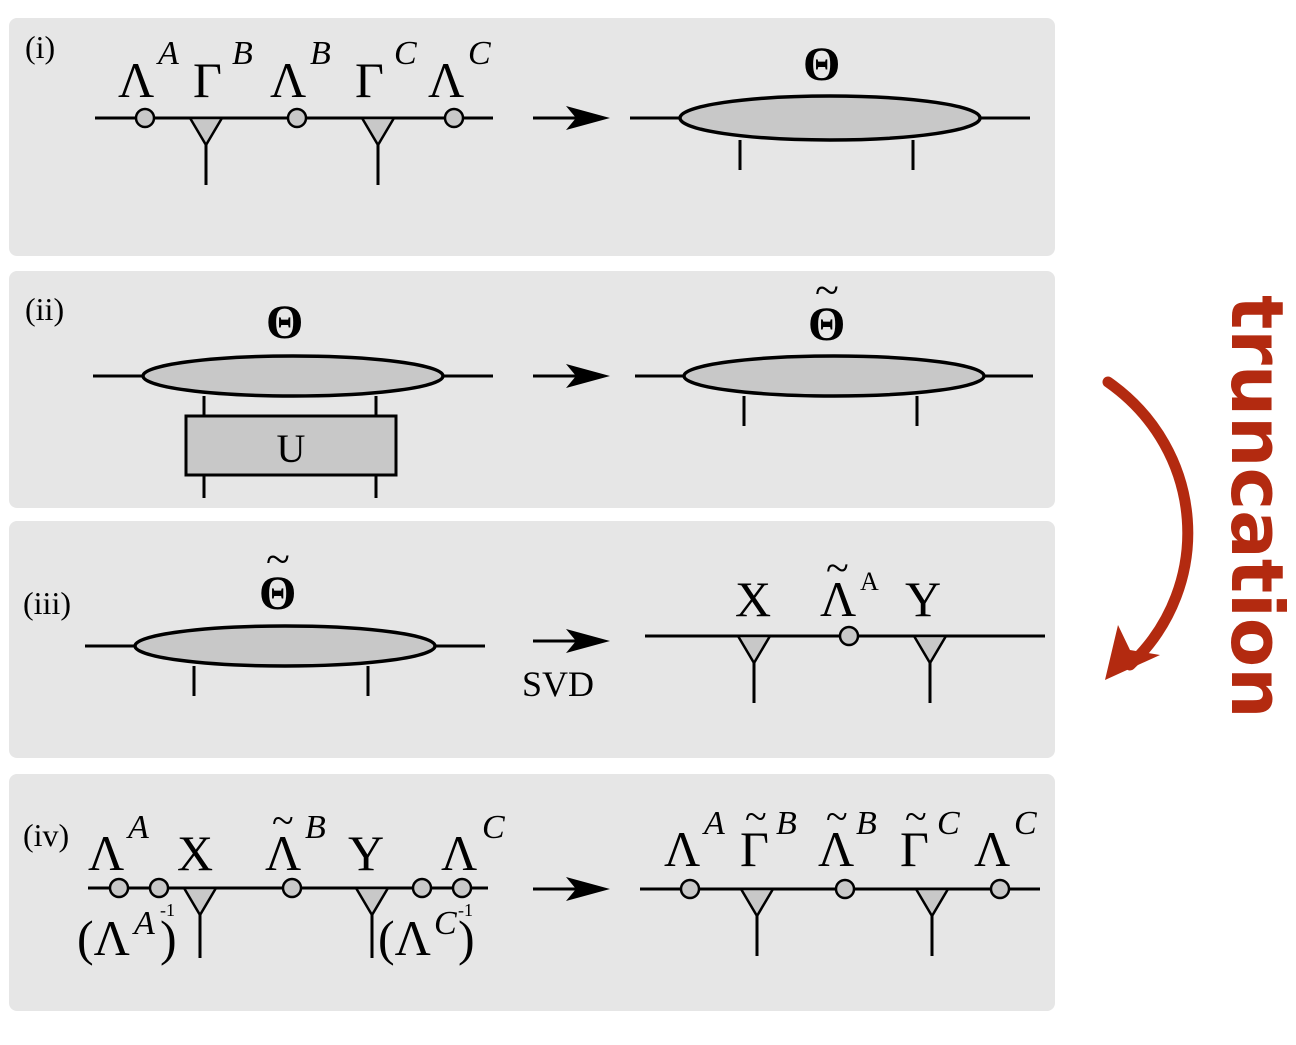 The image size is (1296, 1045). Describe the element at coordinates (466, 938) in the screenshot. I see `inverse-c-close: )` at that location.